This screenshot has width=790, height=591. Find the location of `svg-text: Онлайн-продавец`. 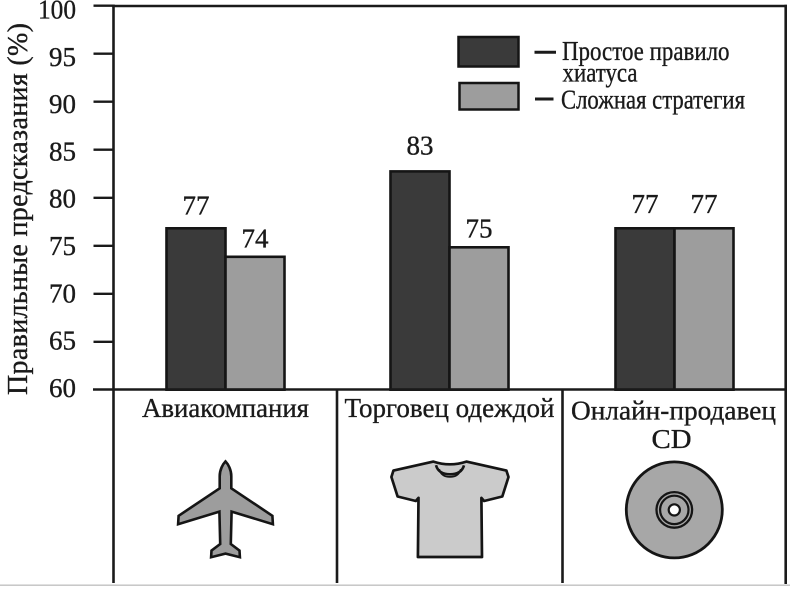

svg-text: Онлайн-продавец is located at coordinates (673, 410).